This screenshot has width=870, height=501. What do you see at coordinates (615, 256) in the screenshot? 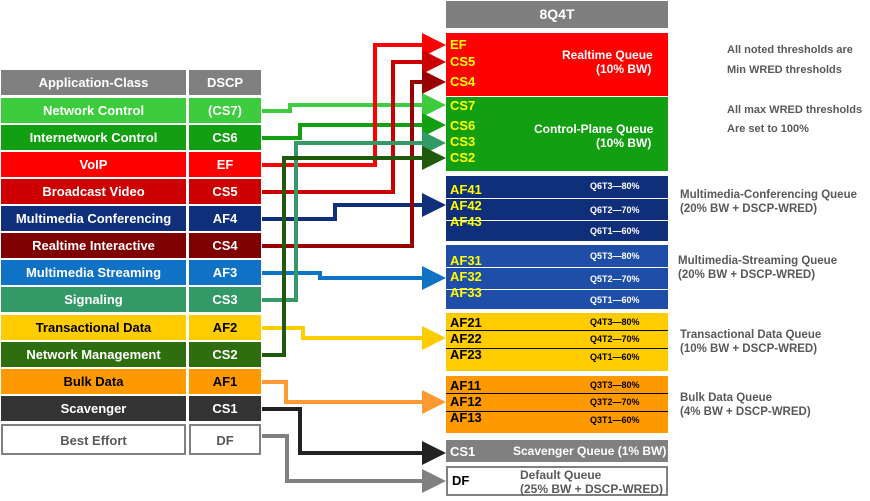
I see `stream-threshold-t3: Q5T3—80%` at bounding box center [615, 256].